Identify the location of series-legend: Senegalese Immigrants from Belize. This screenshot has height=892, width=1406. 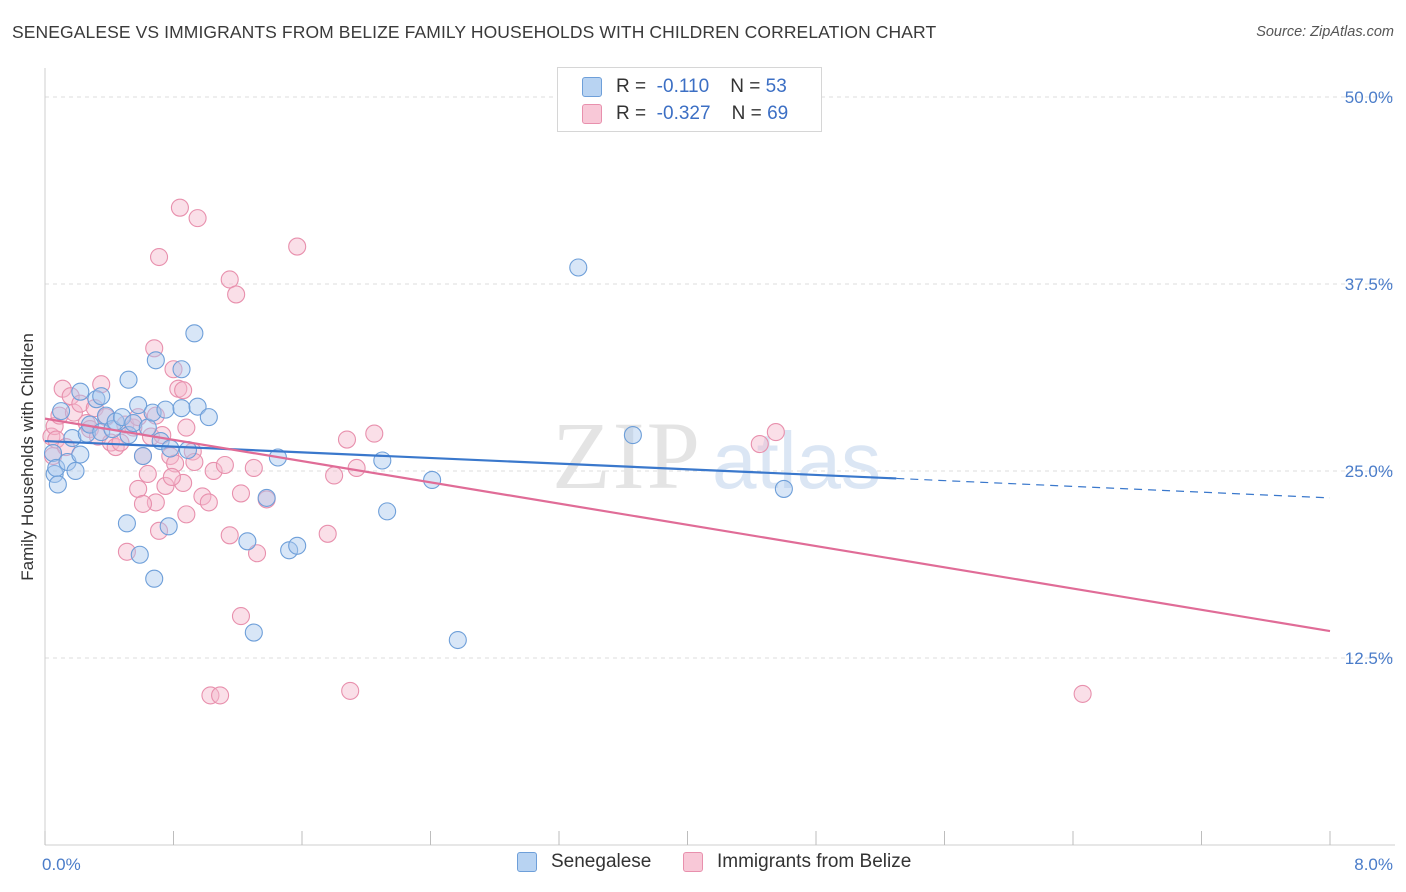
(703, 865).